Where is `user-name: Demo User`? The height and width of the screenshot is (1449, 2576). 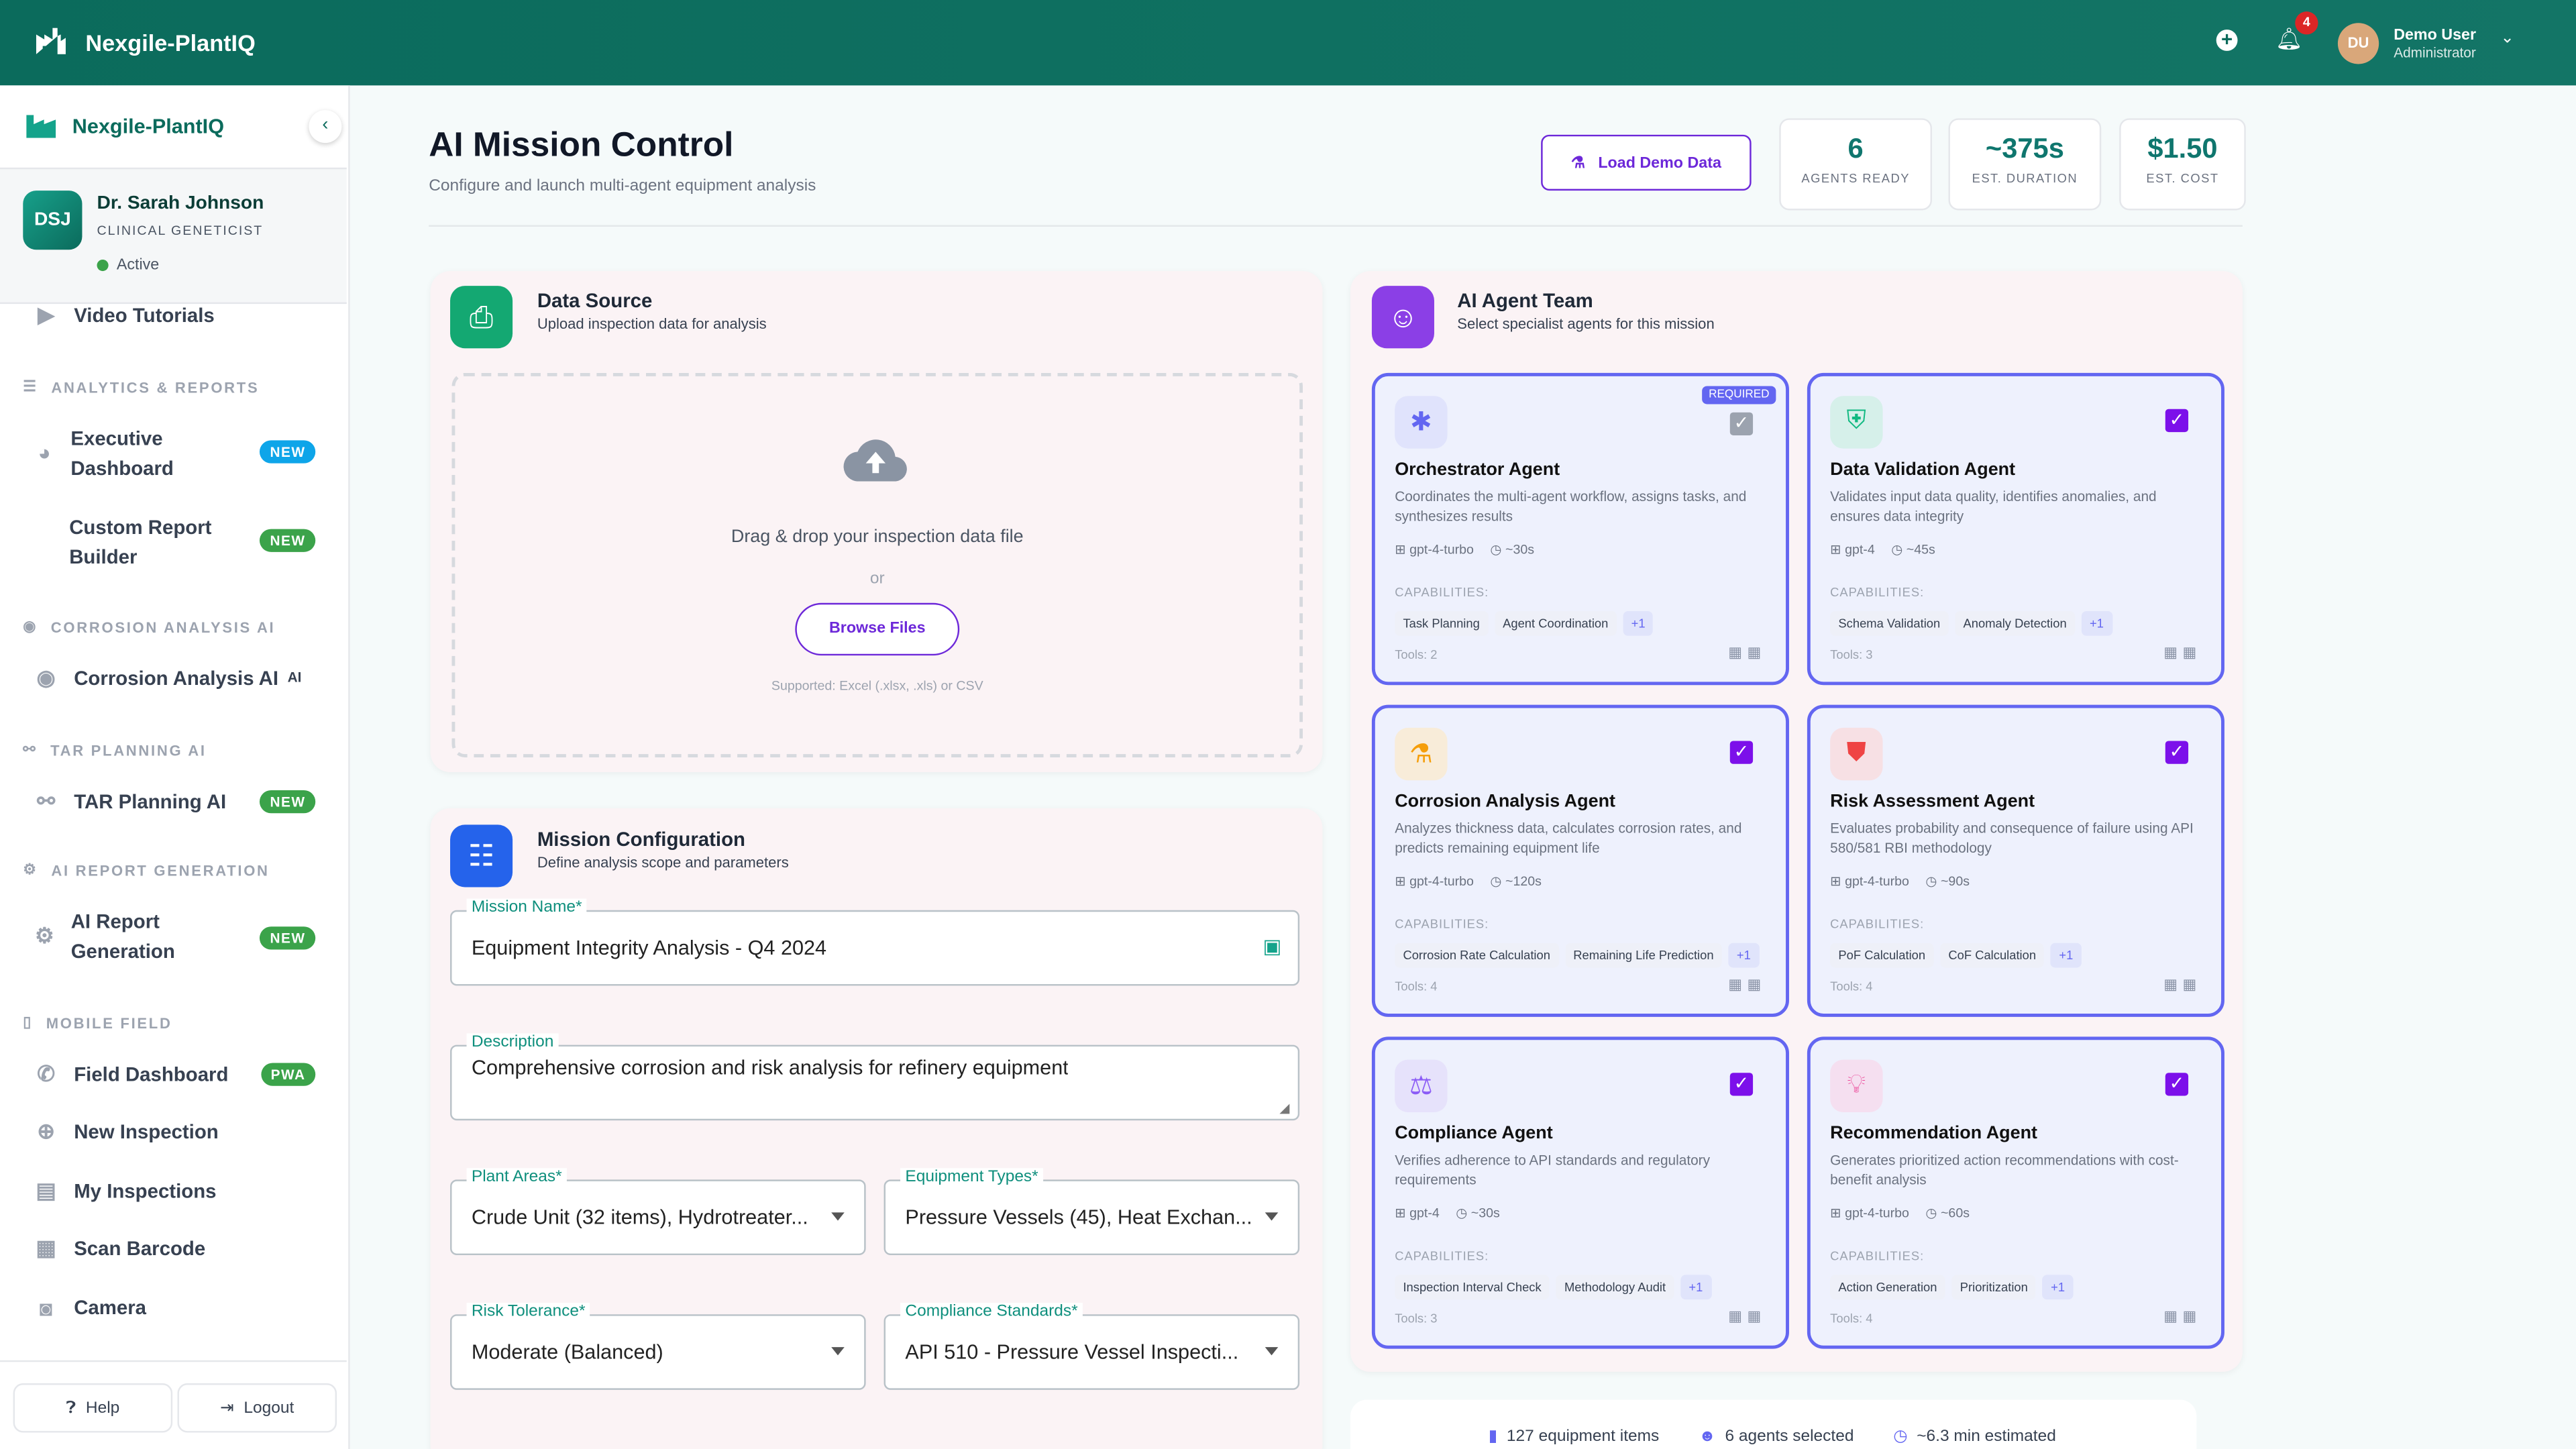
user-name: Demo User is located at coordinates (2435, 35).